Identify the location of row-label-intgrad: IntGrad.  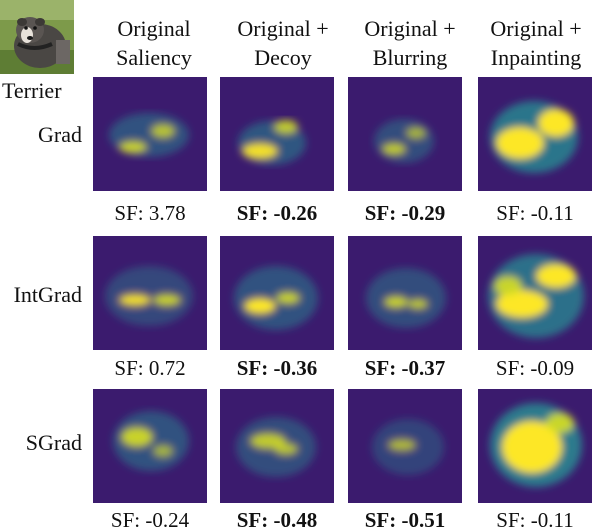
(47, 294).